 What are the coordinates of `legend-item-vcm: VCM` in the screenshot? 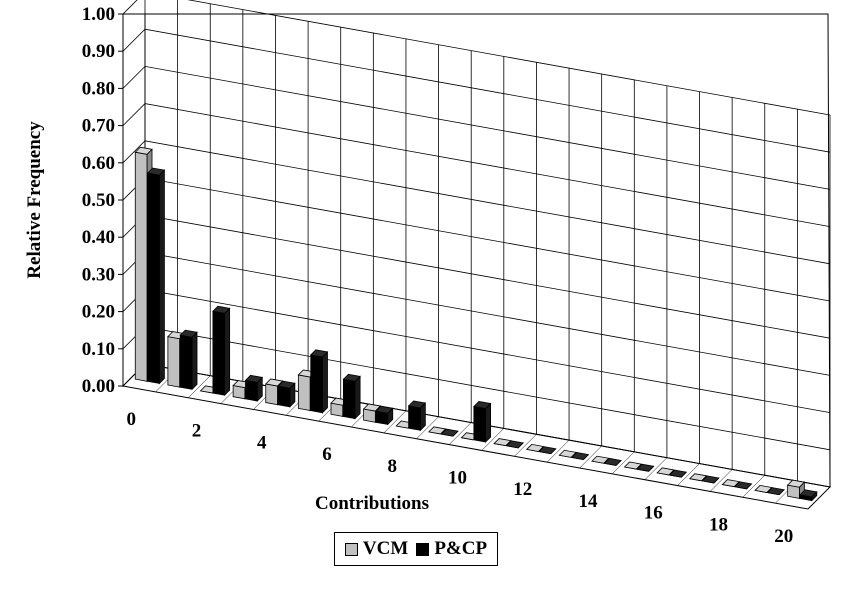 It's located at (376, 549).